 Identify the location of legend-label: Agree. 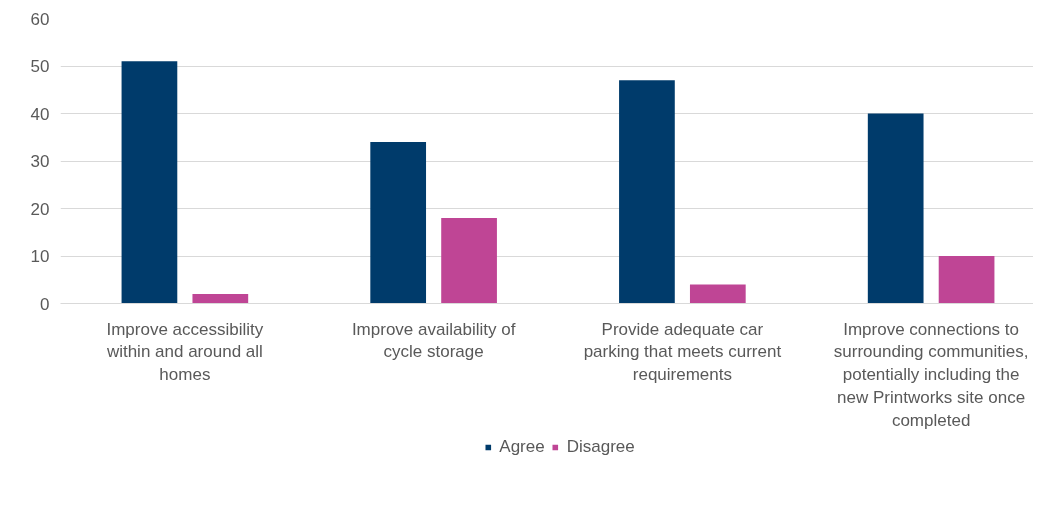
(522, 447).